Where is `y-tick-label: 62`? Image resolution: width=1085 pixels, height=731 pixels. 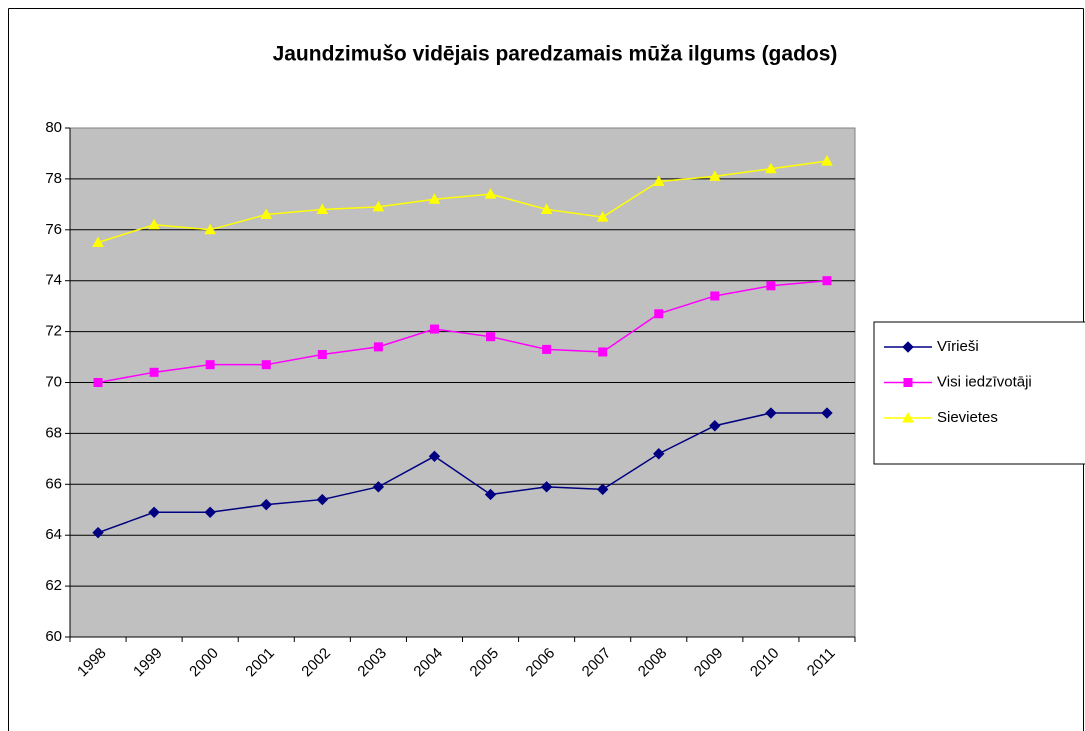 y-tick-label: 62 is located at coordinates (53, 585).